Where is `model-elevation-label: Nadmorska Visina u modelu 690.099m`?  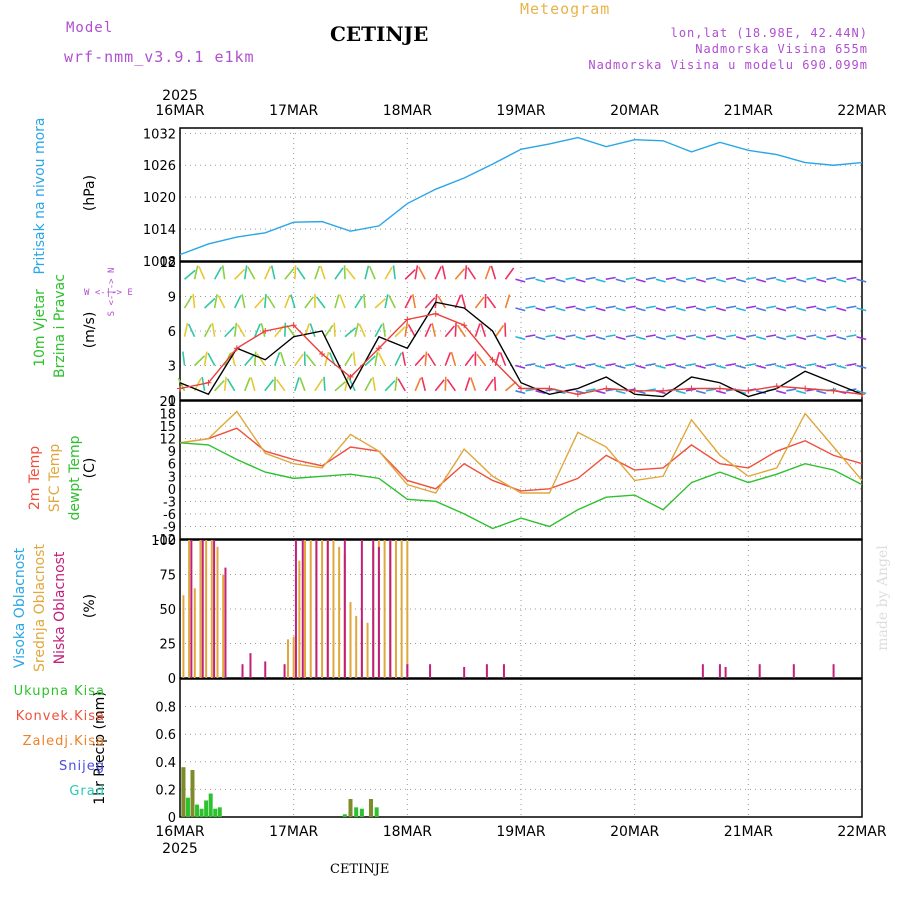 model-elevation-label: Nadmorska Visina u modelu 690.099m is located at coordinates (728, 65).